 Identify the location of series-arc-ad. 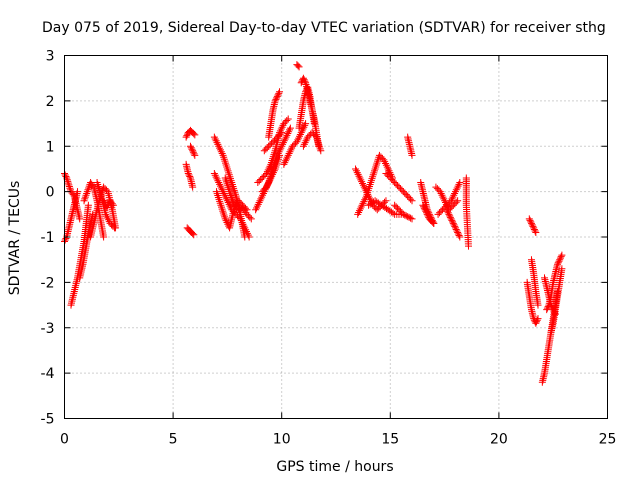
(399, 187).